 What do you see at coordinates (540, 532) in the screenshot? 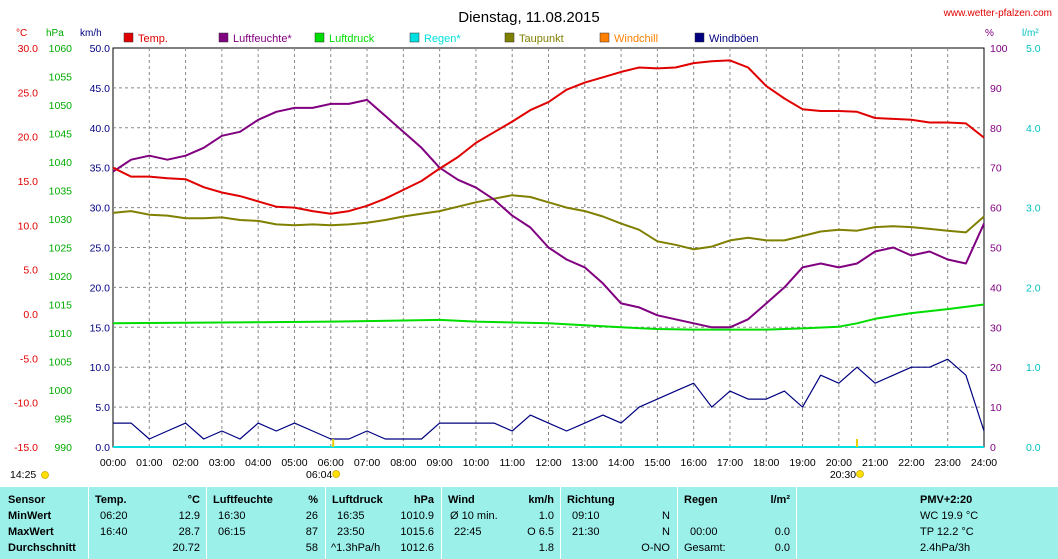
I see `max-wind-value: O 6.5` at bounding box center [540, 532].